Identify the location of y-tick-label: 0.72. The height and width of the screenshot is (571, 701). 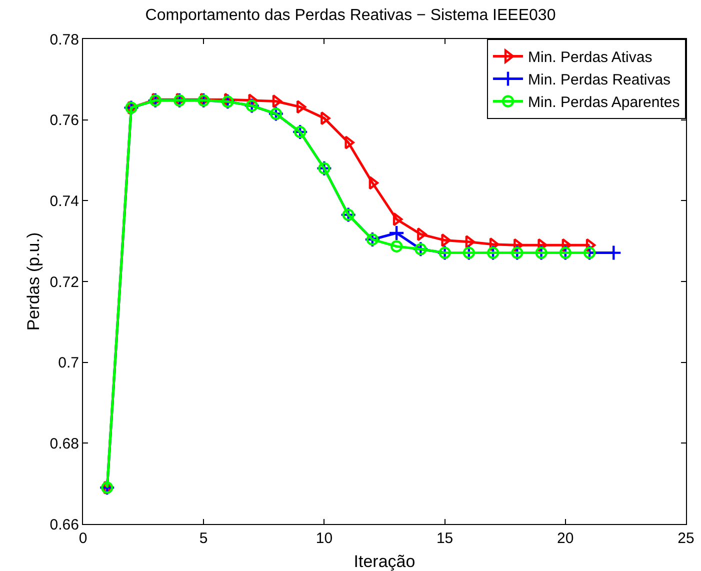
(64, 282).